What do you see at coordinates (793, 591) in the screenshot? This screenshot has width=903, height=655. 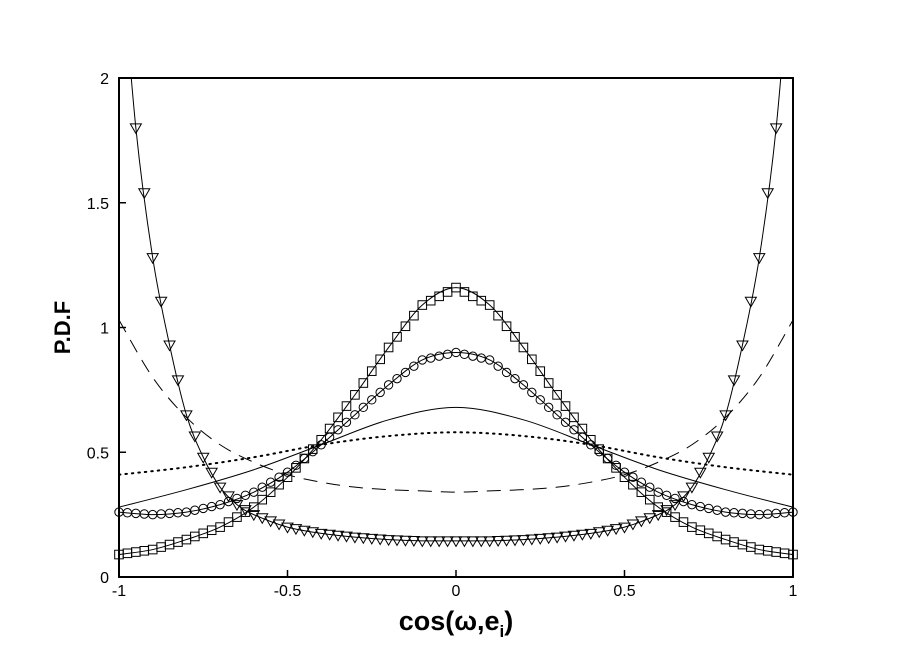 I see `x-tick-label: 1` at bounding box center [793, 591].